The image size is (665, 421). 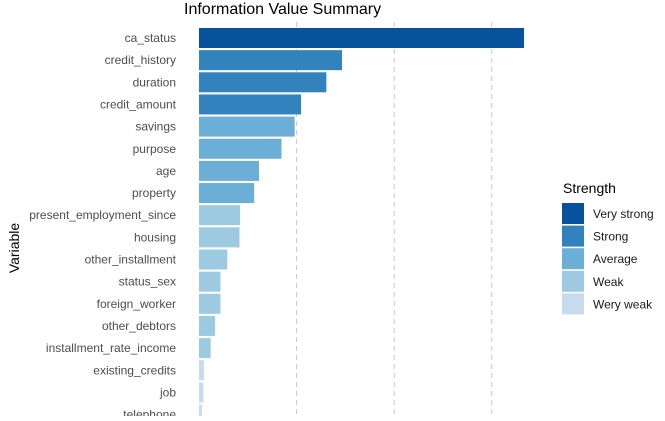 What do you see at coordinates (201, 370) in the screenshot?
I see `bar-existing_credits` at bounding box center [201, 370].